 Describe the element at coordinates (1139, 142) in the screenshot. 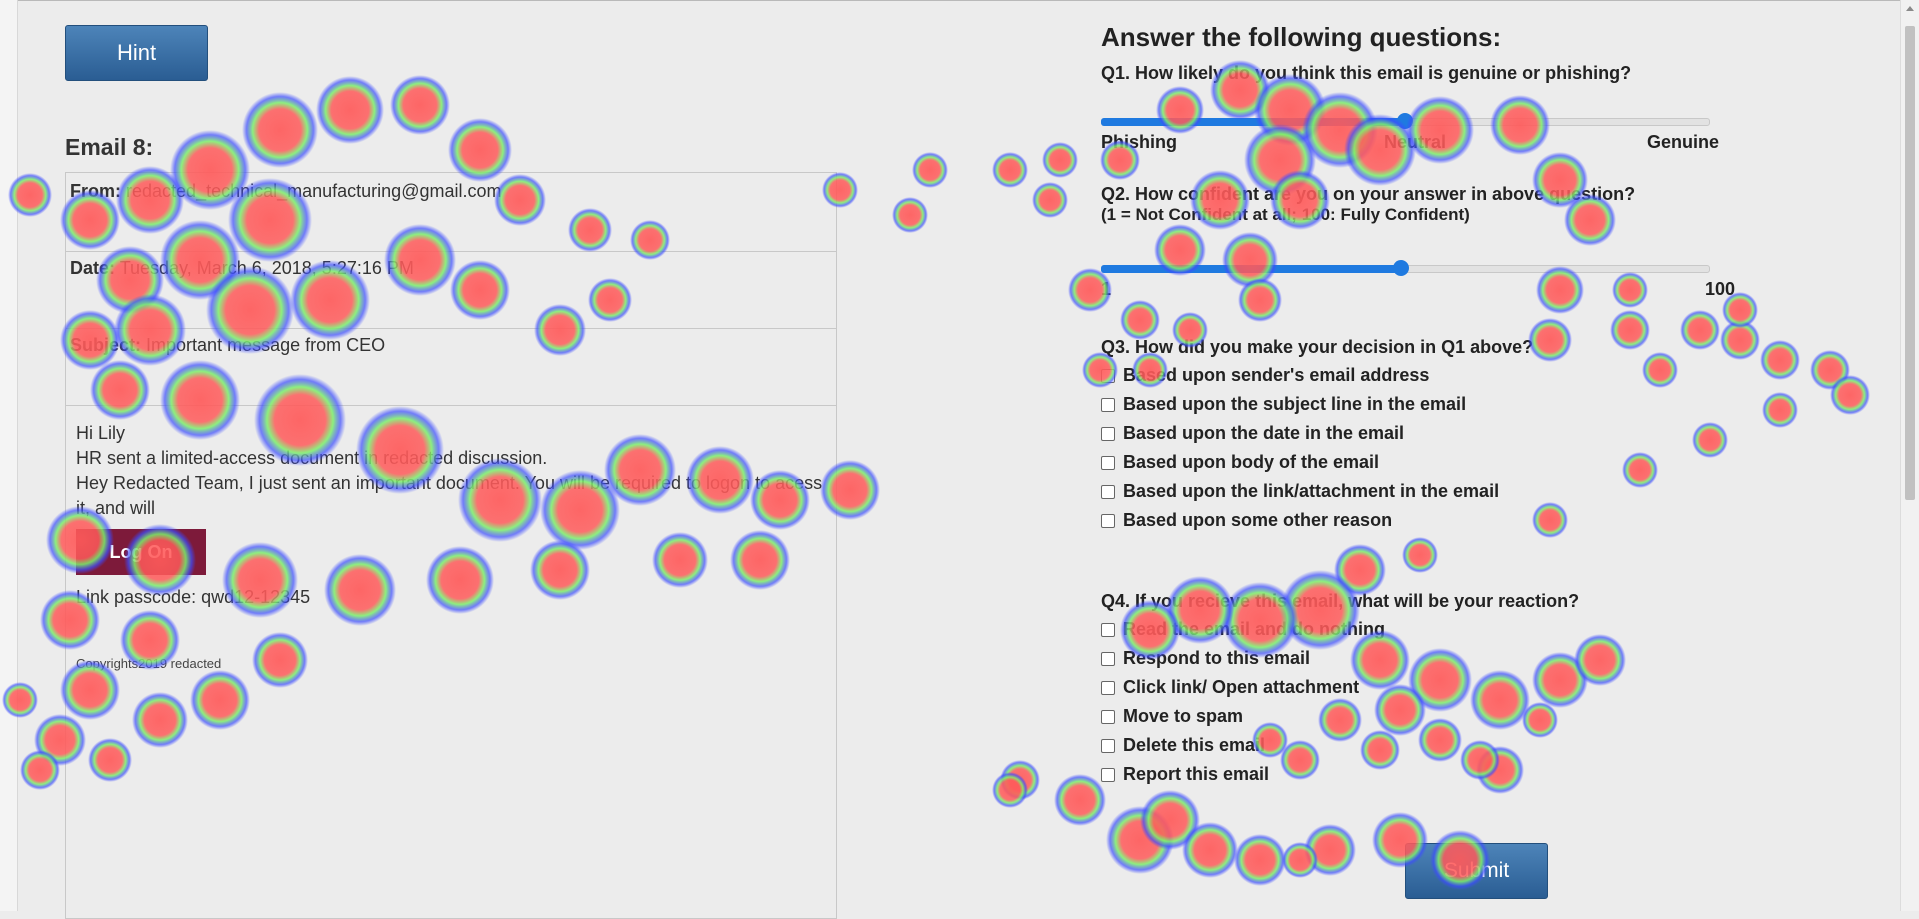

I see `q1-scale-min: Phishing` at that location.